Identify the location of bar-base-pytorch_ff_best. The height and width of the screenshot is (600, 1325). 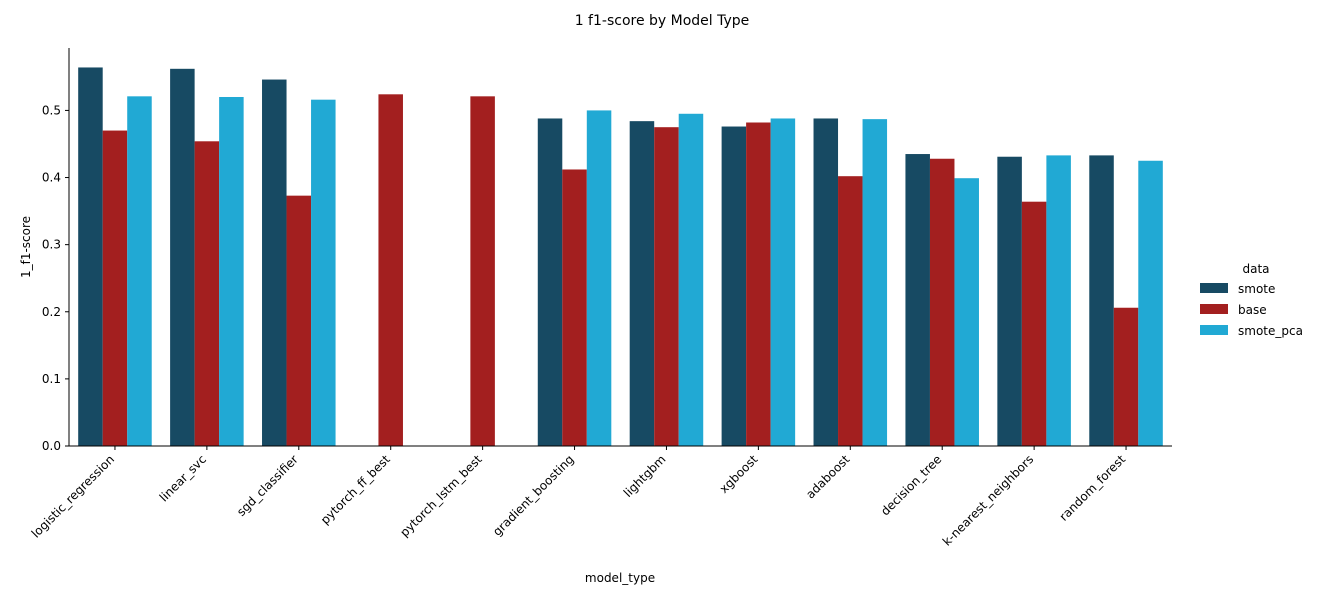
(390, 270).